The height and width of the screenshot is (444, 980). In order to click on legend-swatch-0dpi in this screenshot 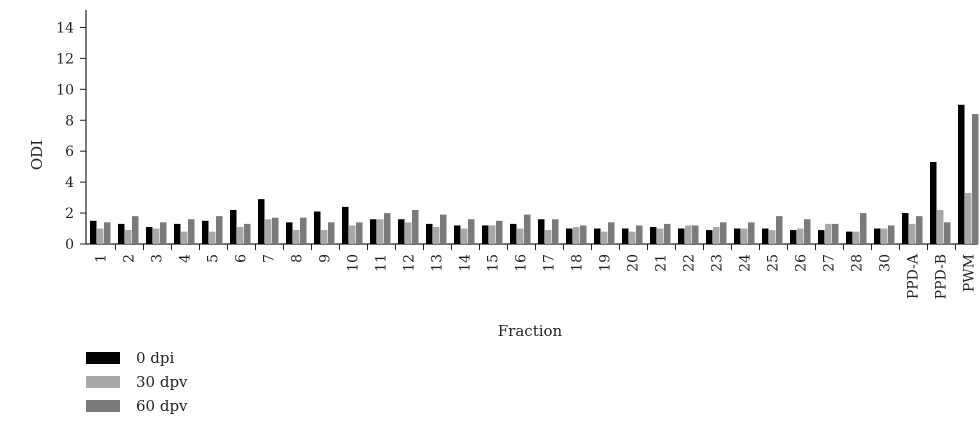, I will do `click(103, 358)`.